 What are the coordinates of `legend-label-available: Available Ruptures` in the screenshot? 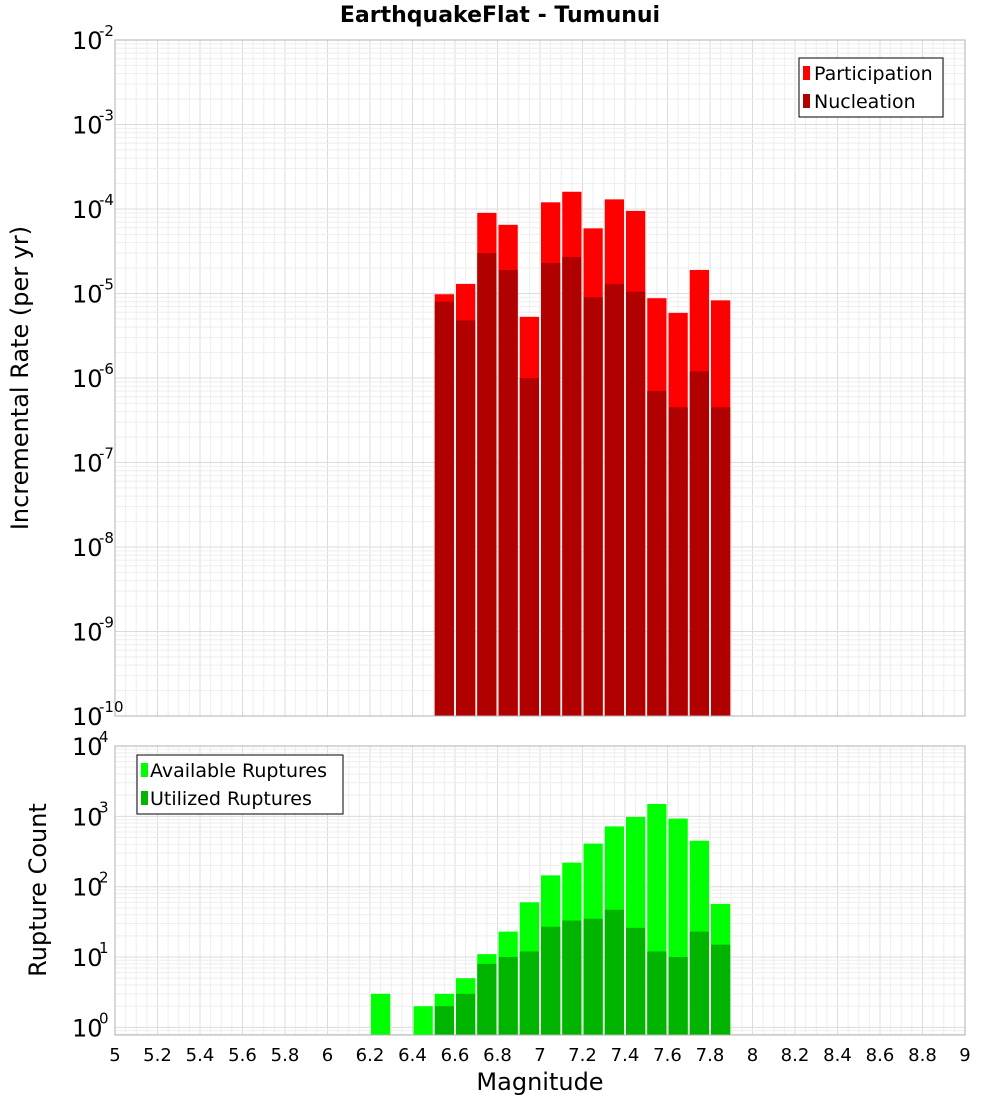 It's located at (238, 771).